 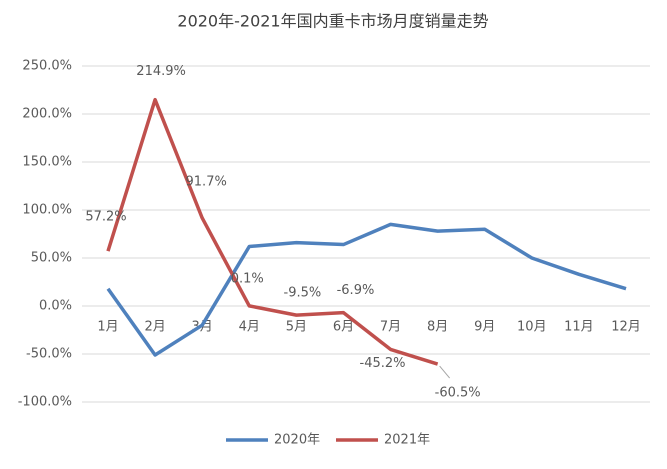 I want to click on x-tick-label: 9月, so click(x=484, y=327).